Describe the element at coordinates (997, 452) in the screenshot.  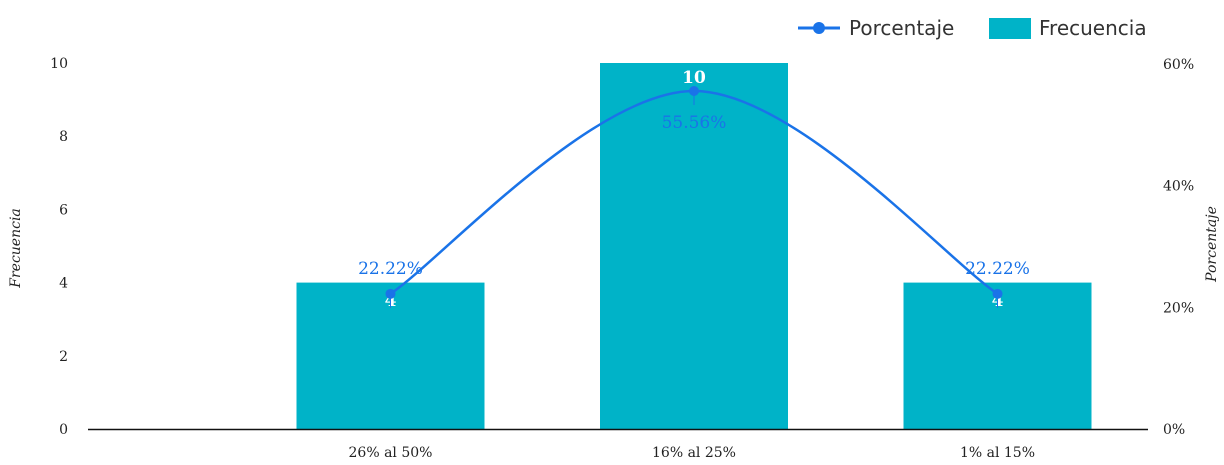
I see `x-tick-label: 1% al 15%` at that location.